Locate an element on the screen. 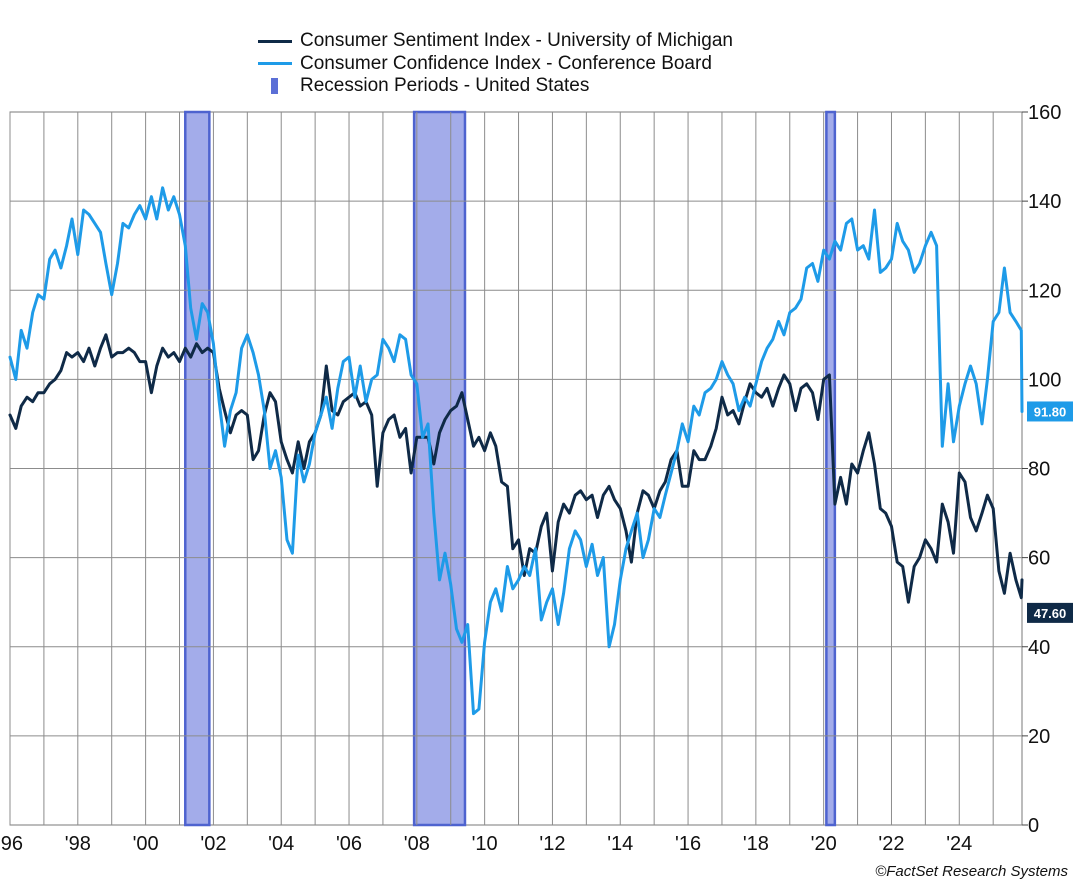 The image size is (1076, 886). x-tick-label-2010: '10 is located at coordinates (485, 844).